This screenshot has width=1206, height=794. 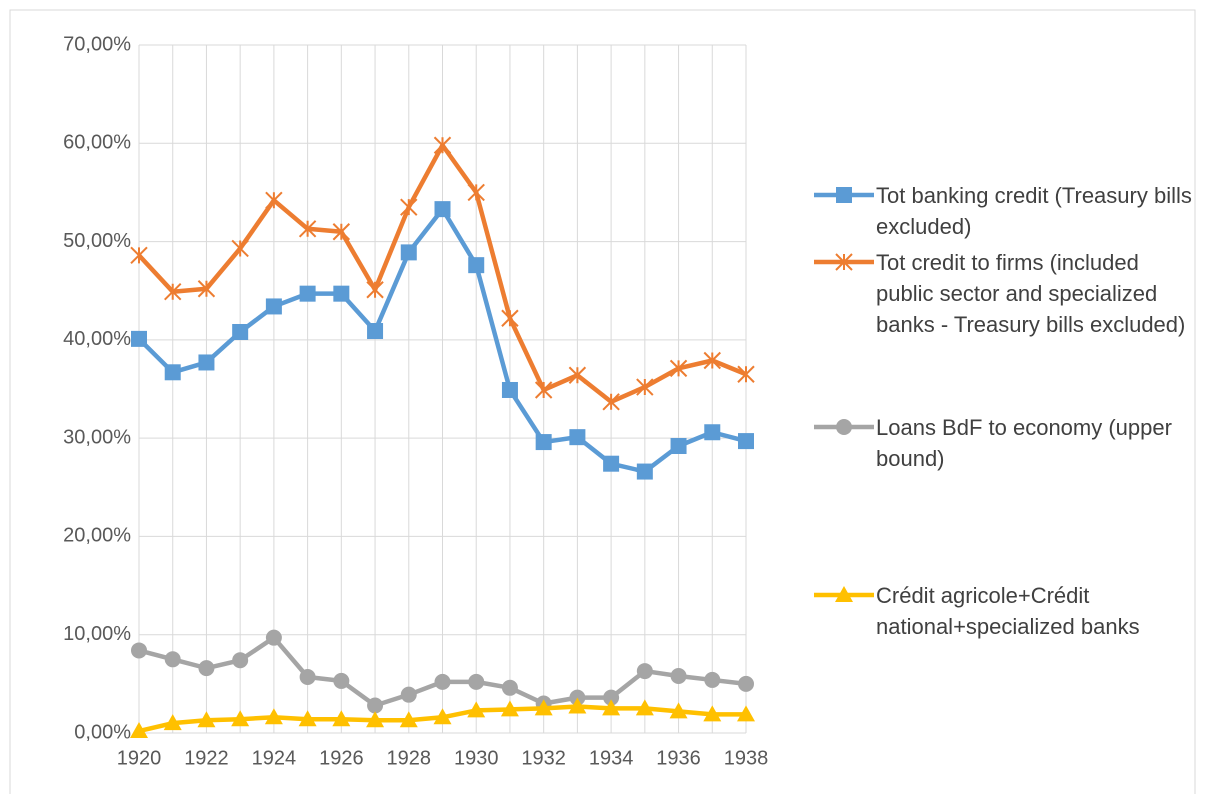 What do you see at coordinates (409, 758) in the screenshot?
I see `x-tick-label: 1928` at bounding box center [409, 758].